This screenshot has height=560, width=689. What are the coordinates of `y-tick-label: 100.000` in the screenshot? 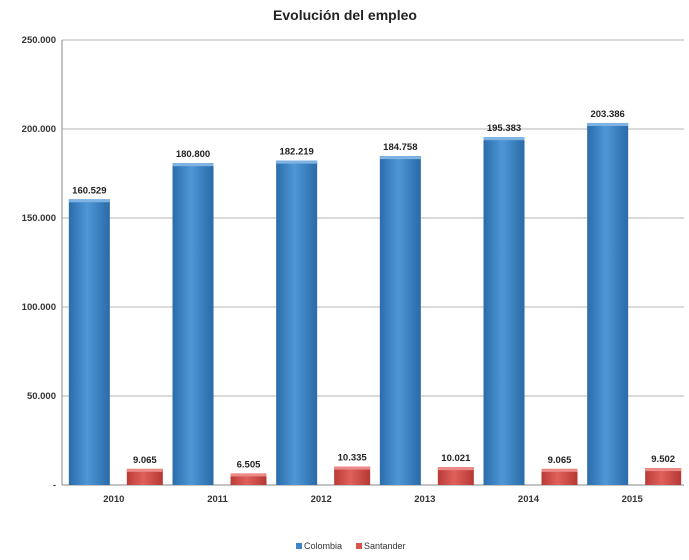 It's located at (39, 307).